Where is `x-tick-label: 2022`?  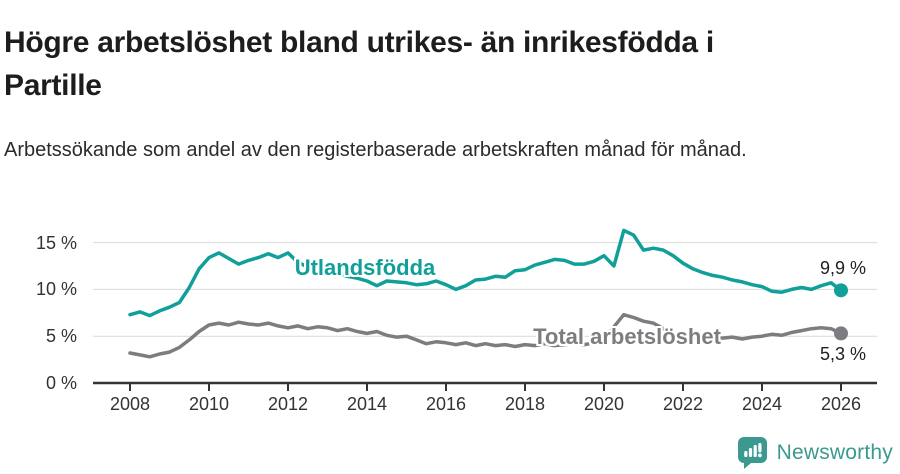 x-tick-label: 2022 is located at coordinates (683, 404).